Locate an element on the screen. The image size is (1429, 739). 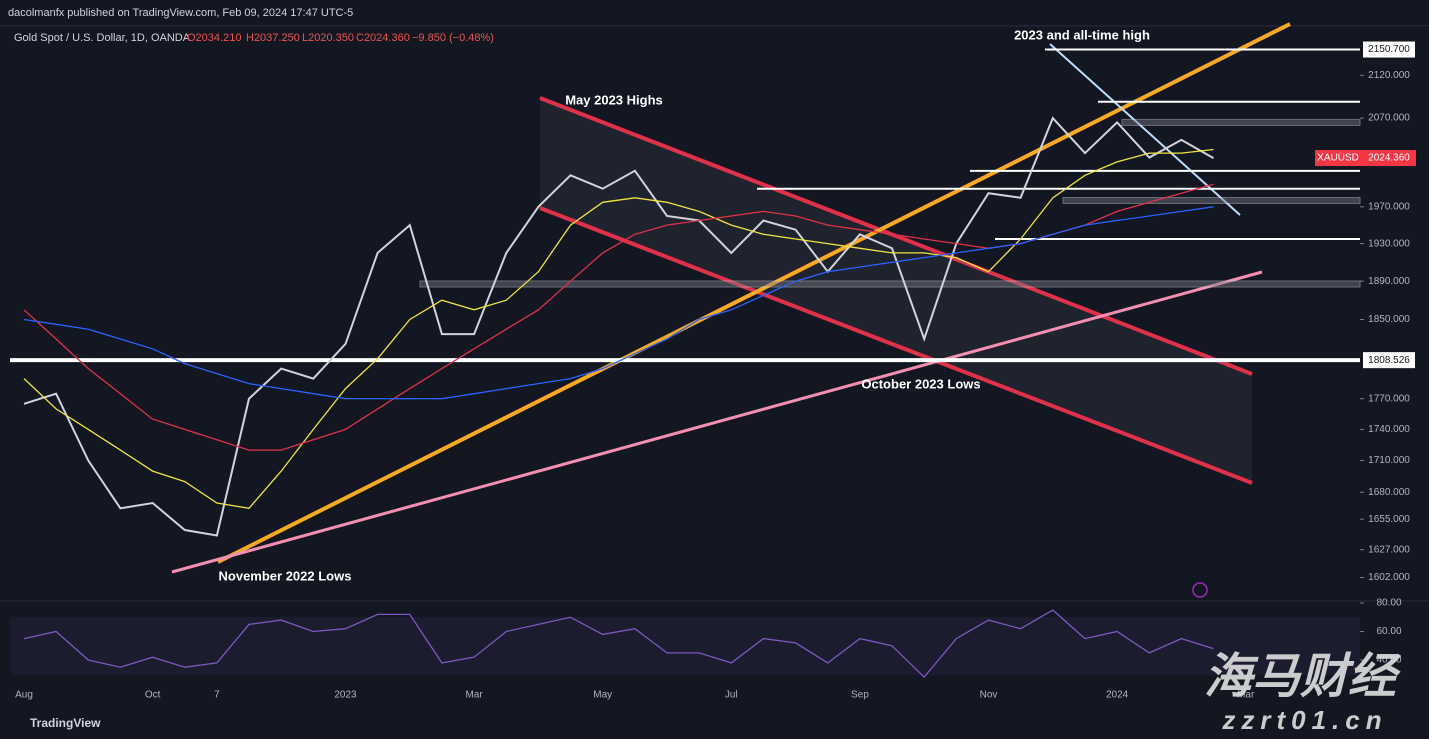
rsi-pane: 80.00 60.00 40.00 is located at coordinates (712, 638).